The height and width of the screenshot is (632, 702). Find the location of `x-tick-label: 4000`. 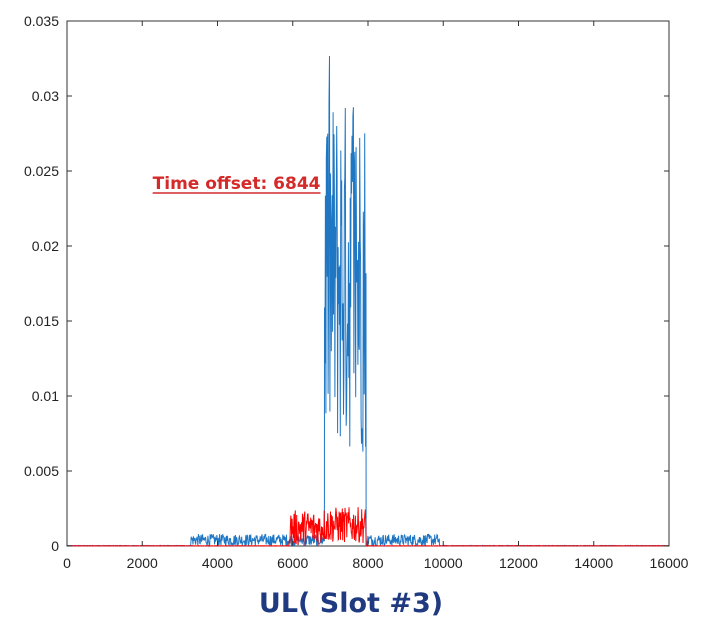

x-tick-label: 4000 is located at coordinates (217, 563).